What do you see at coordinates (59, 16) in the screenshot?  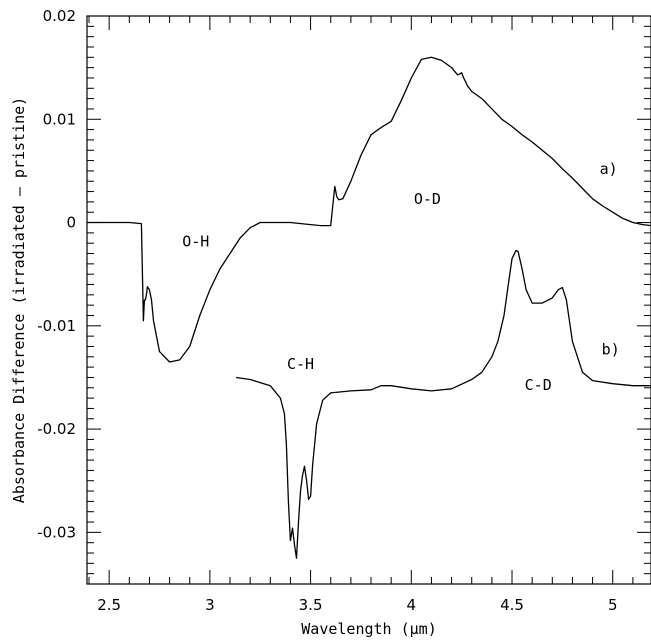 I see `y-tick-label: 0.02` at bounding box center [59, 16].